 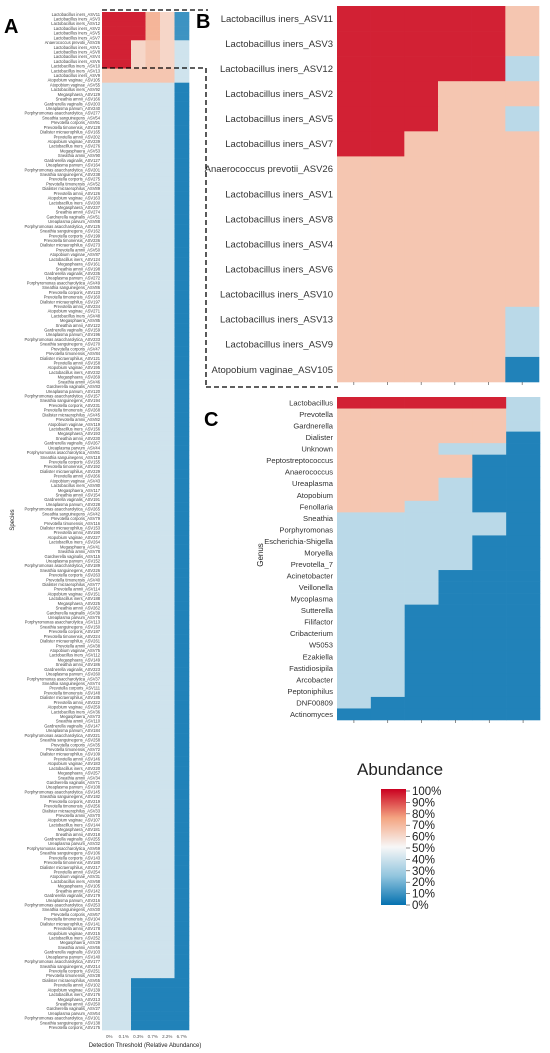 I want to click on panel-a-species-label: Sneathia sanguinegens_ASV182, so click(x=70, y=796).